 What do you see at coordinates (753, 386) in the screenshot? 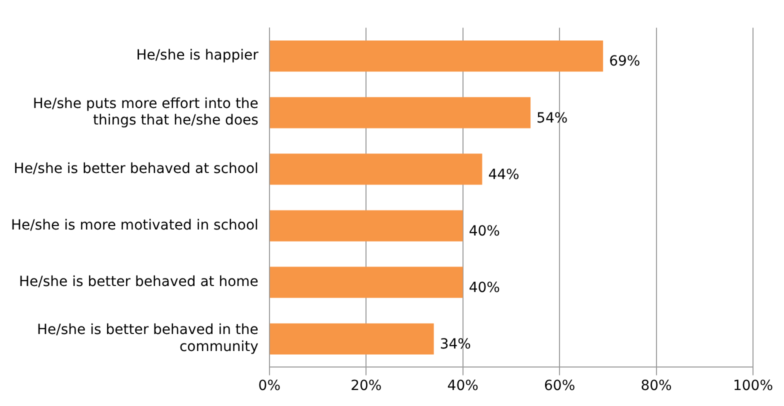
I see `x-tick-label: 100%` at bounding box center [753, 386].